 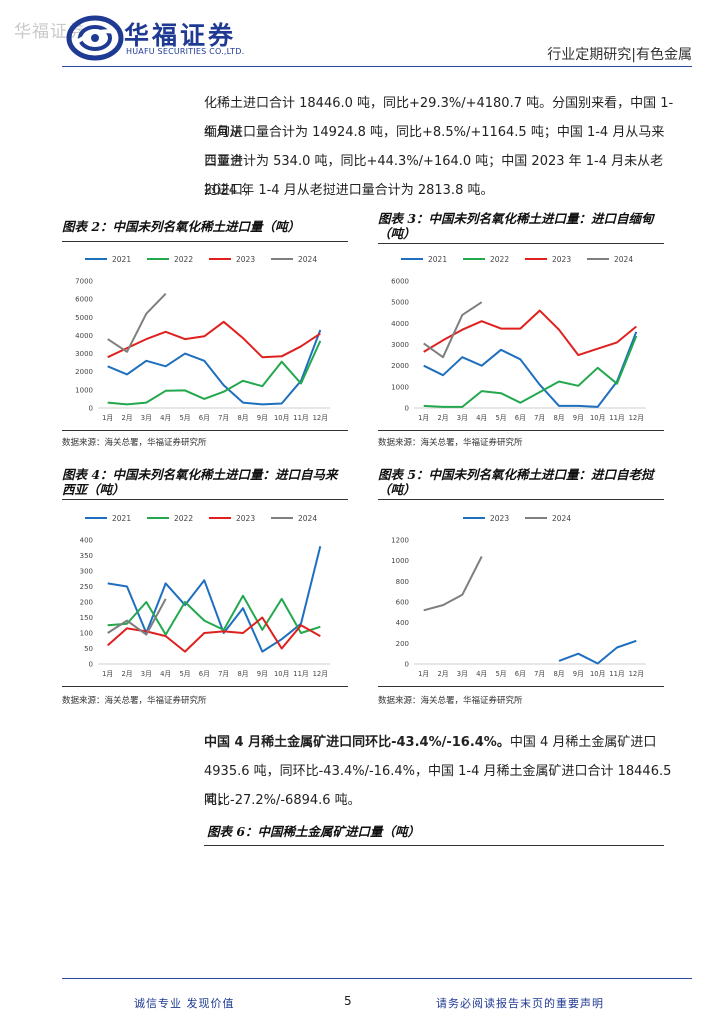 I want to click on fig2-source: 数据来源：海关总署，华福证券研究所, so click(x=134, y=443).